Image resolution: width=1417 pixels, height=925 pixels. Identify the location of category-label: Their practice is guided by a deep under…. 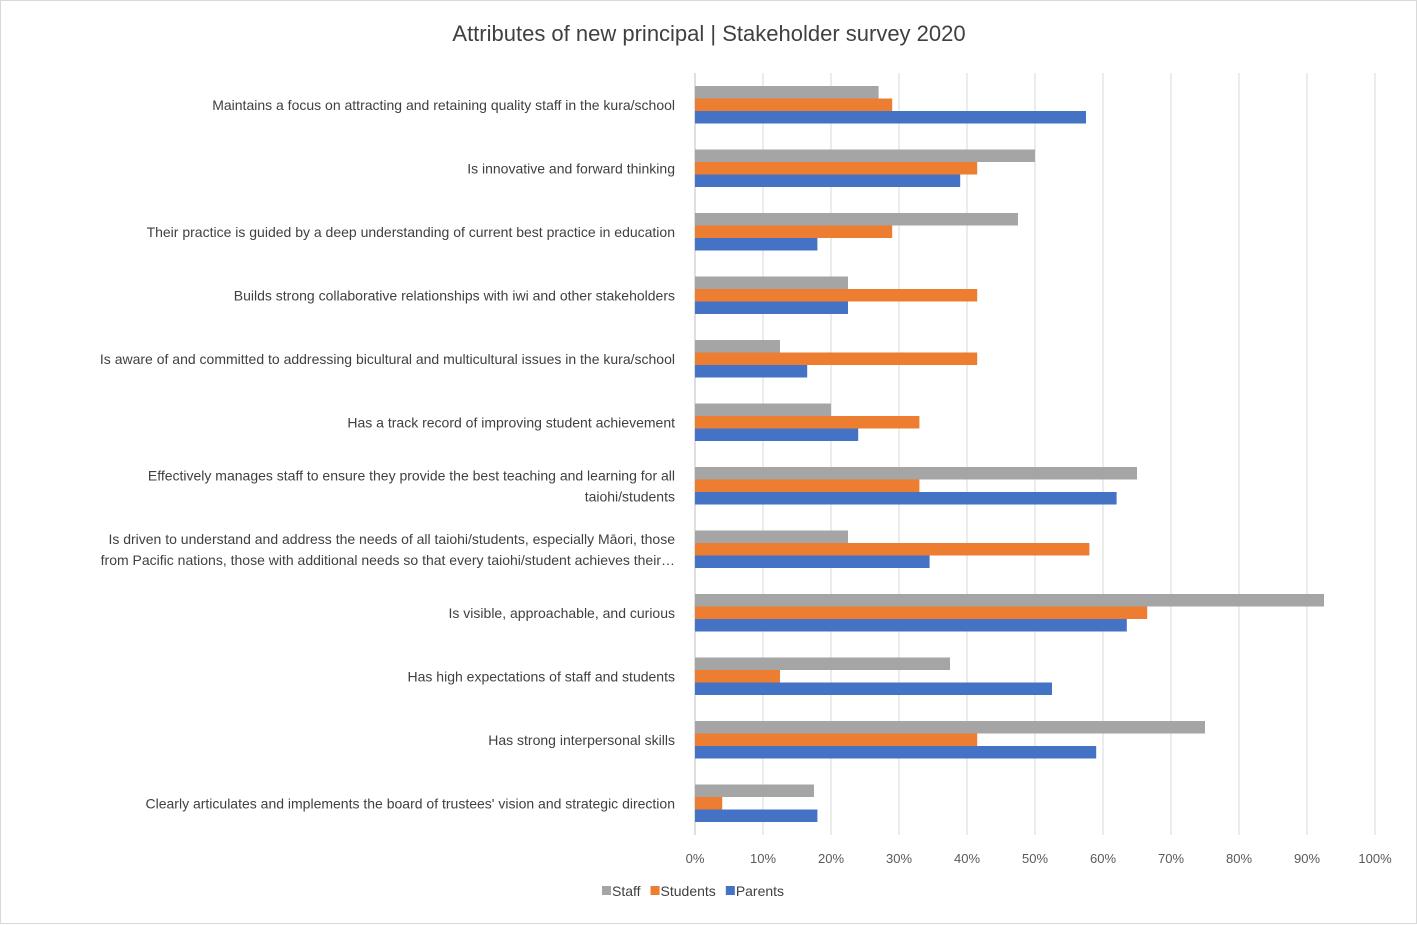
(411, 232).